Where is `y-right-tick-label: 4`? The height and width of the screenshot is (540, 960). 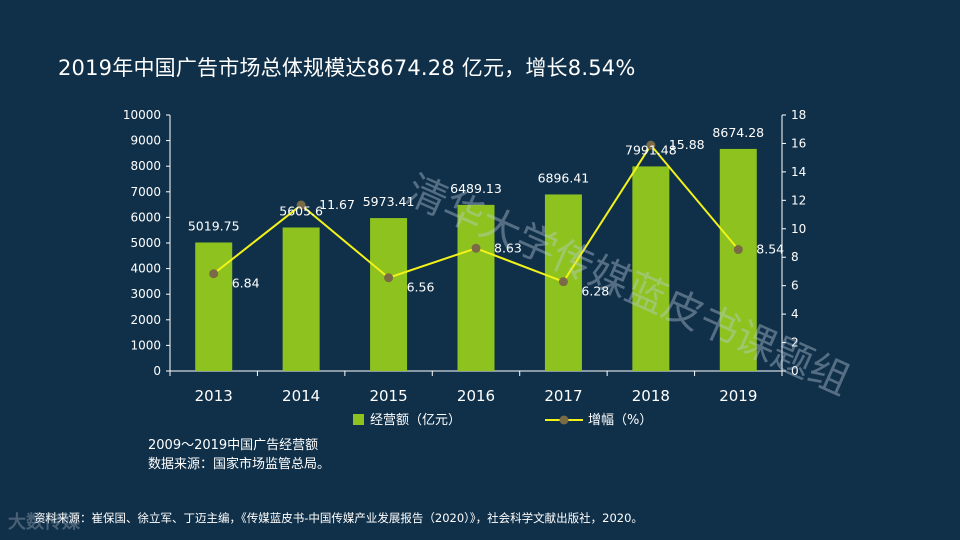
y-right-tick-label: 4 is located at coordinates (795, 314).